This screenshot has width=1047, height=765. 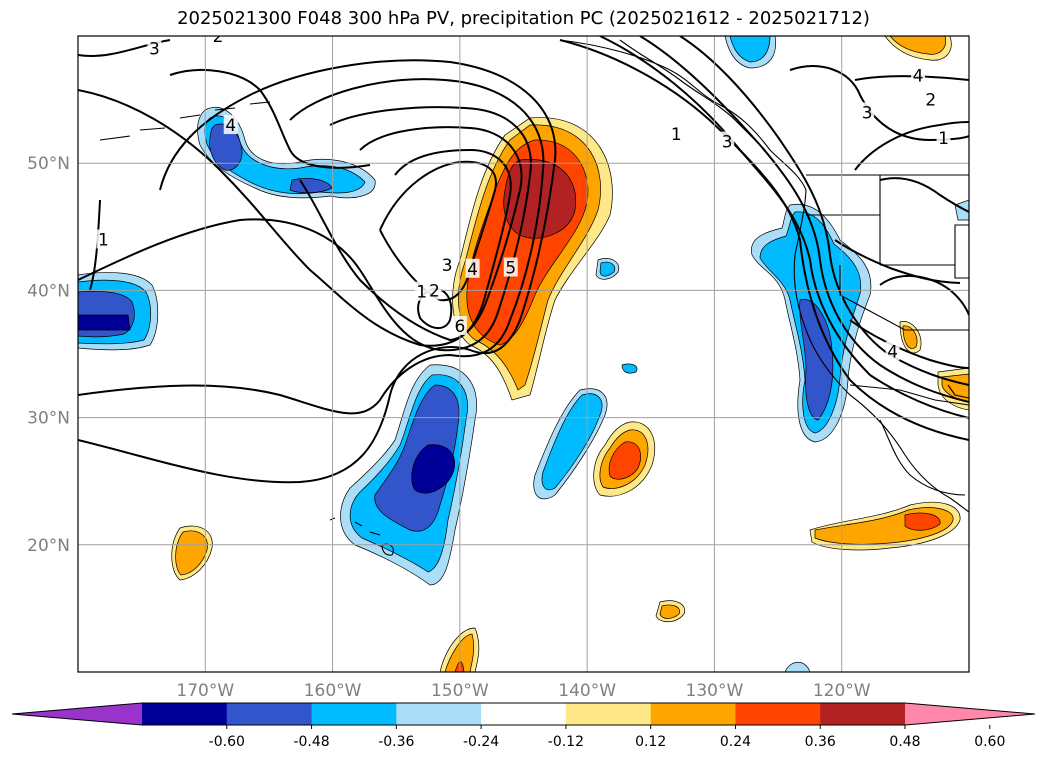 I want to click on colorbar-tick-label: -0.48, so click(x=311, y=742).